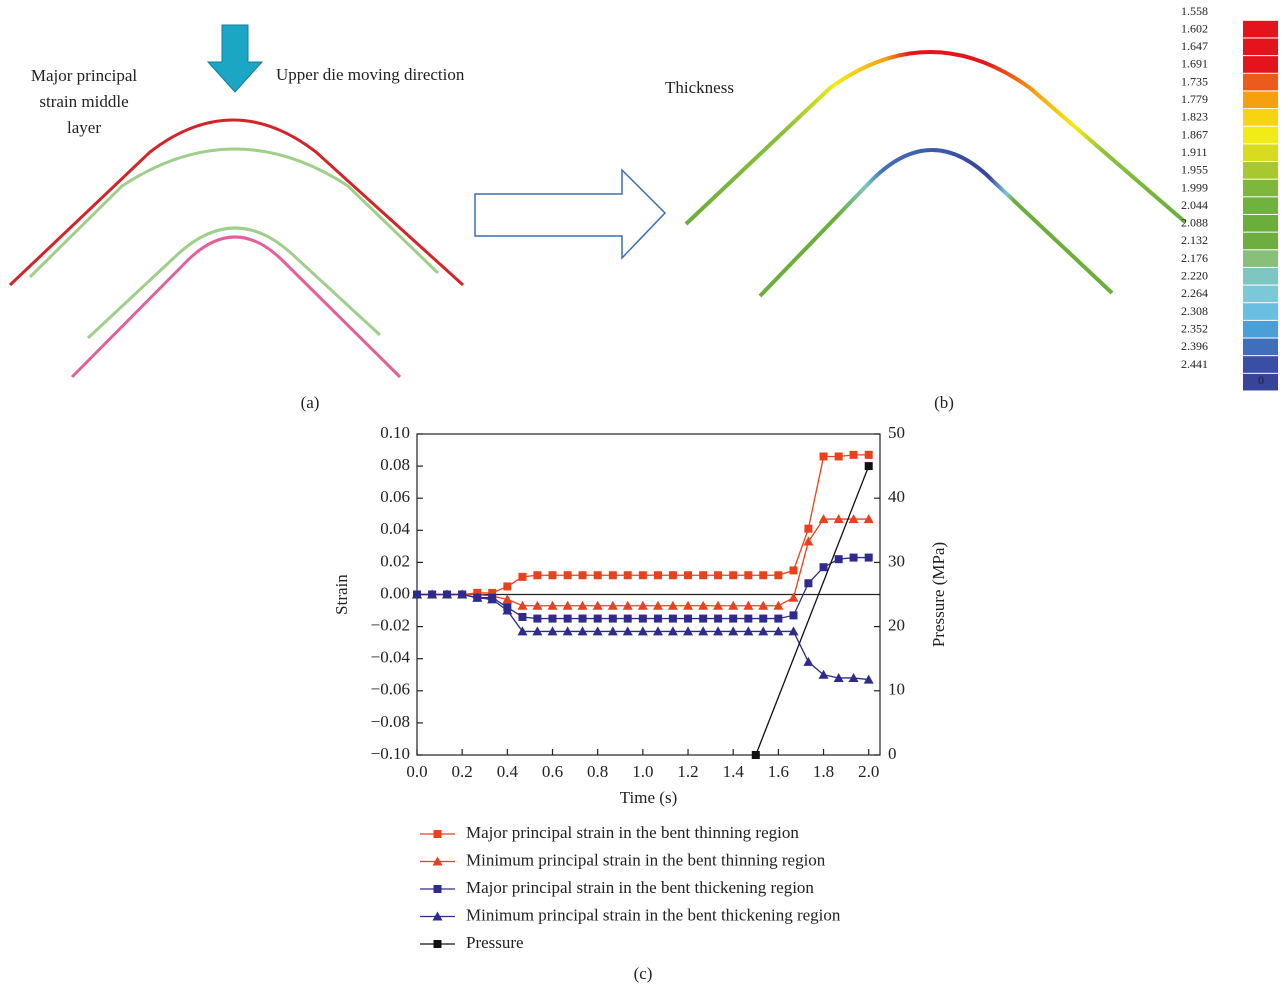 The image size is (1286, 989). I want to click on y2-tick-label: 40, so click(896, 496).